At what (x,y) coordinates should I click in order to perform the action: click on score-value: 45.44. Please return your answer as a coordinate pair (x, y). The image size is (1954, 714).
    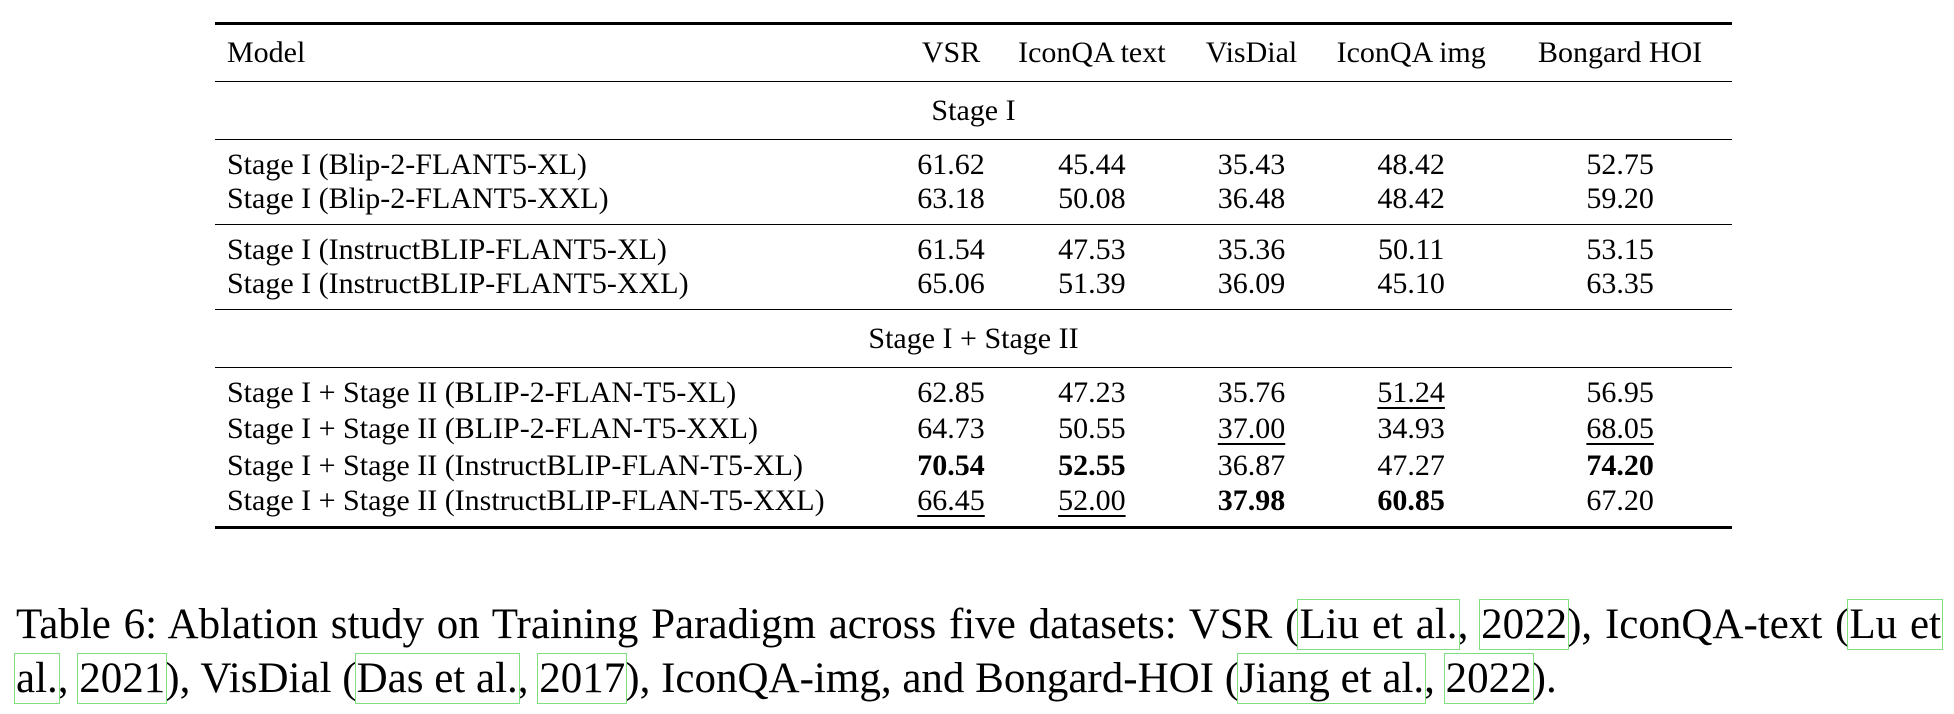
    Looking at the image, I should click on (1092, 164).